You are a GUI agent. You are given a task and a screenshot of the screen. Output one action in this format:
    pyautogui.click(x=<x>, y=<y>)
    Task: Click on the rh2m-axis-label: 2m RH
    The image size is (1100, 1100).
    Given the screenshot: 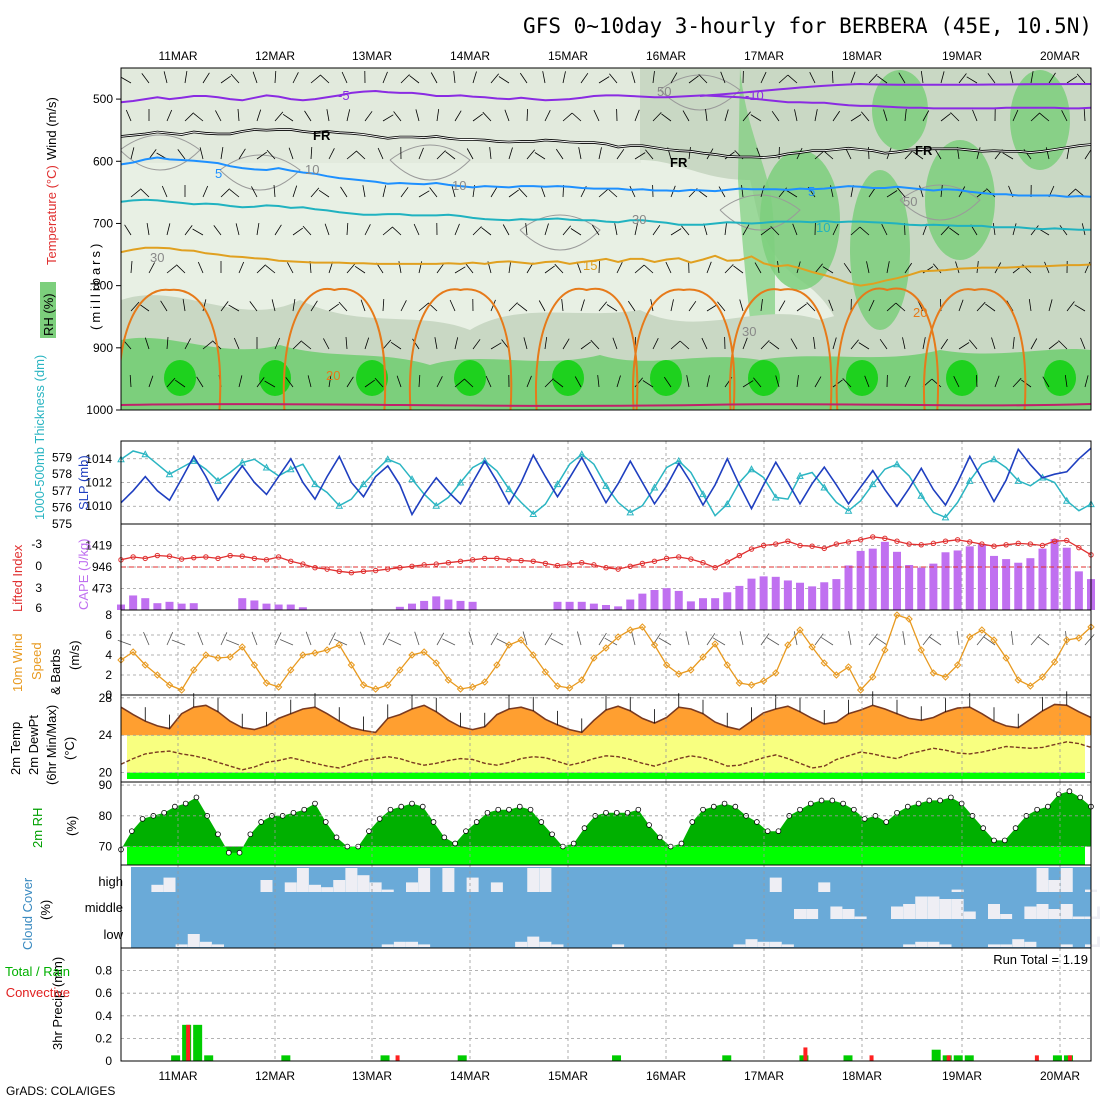 What is the action you would take?
    pyautogui.click(x=37, y=828)
    